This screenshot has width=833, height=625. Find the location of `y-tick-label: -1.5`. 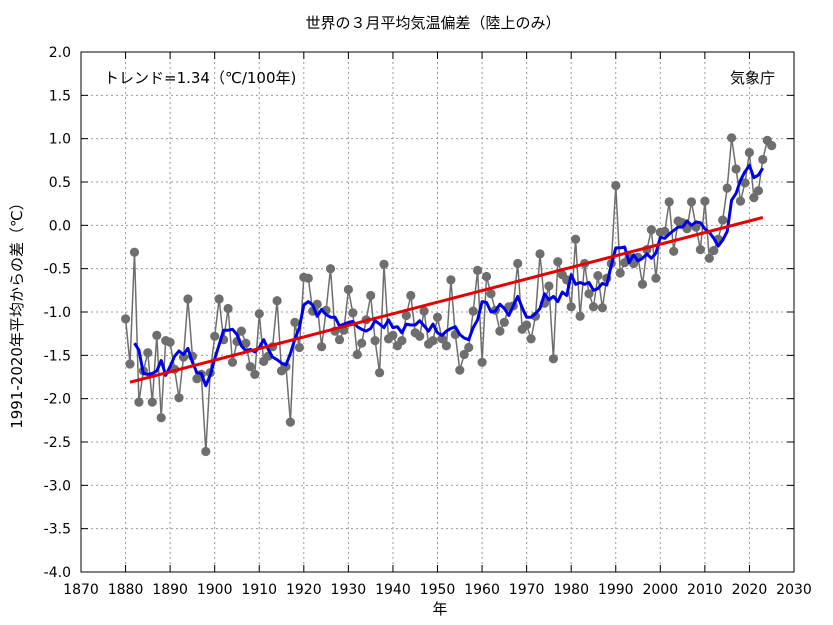

y-tick-label: -1.5 is located at coordinates (57, 356).